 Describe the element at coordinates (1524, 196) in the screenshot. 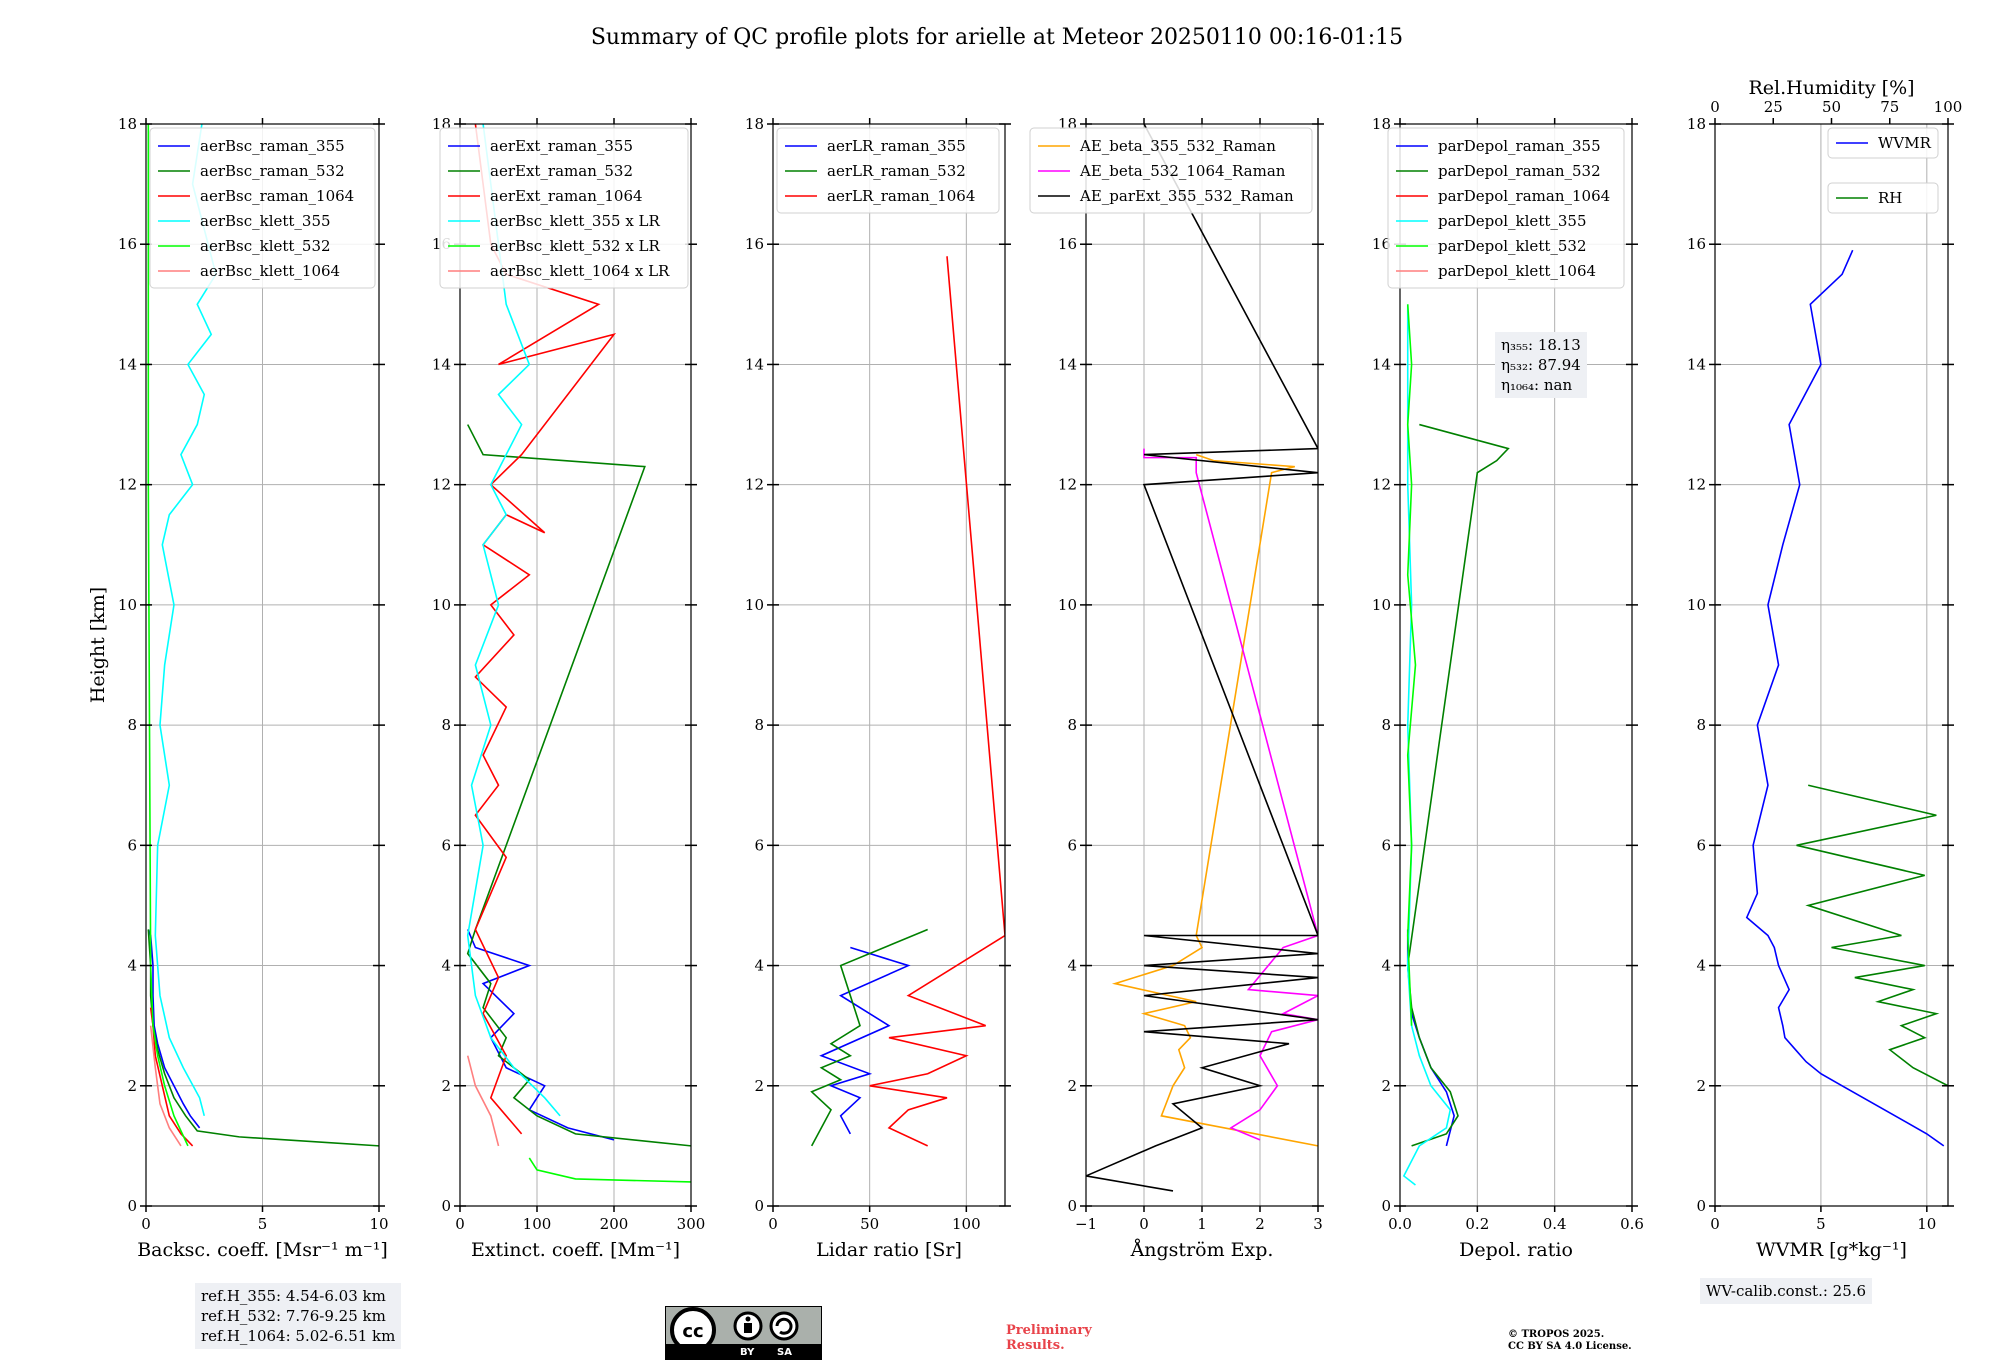

I see `legend-label: parDepol_raman_1064` at that location.